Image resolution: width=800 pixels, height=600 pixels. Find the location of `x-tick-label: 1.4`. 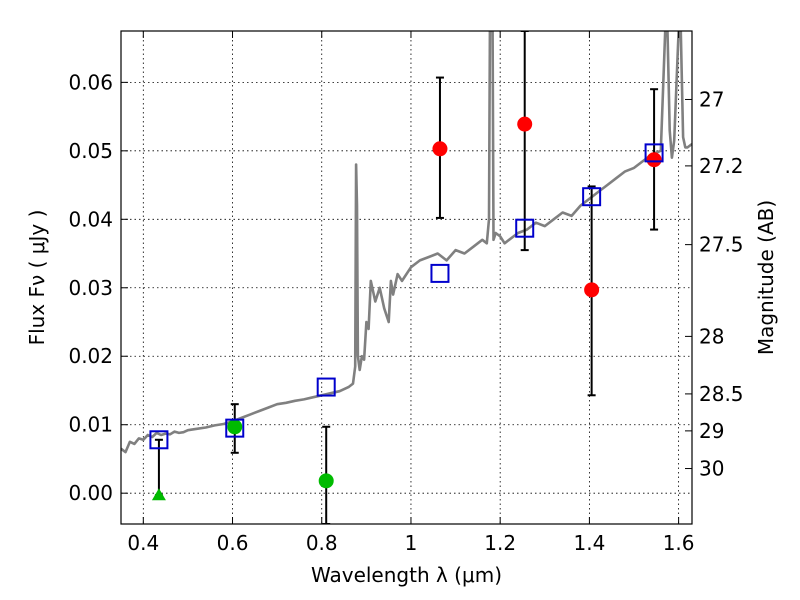

x-tick-label: 1.4 is located at coordinates (589, 543).